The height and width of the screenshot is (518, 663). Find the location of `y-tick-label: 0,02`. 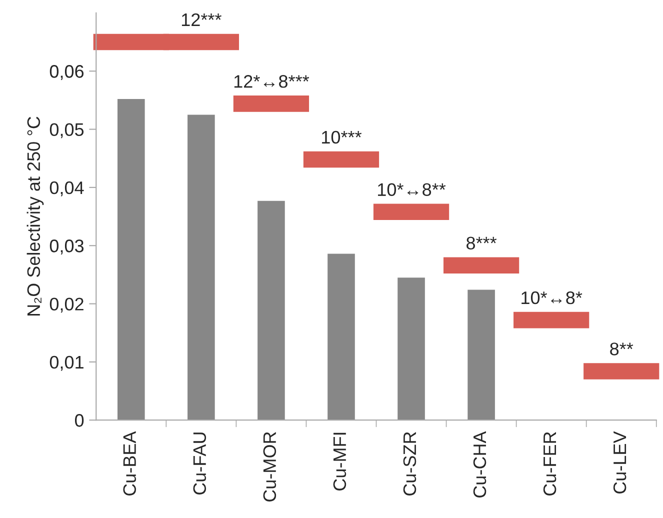

y-tick-label: 0,02 is located at coordinates (67, 305).